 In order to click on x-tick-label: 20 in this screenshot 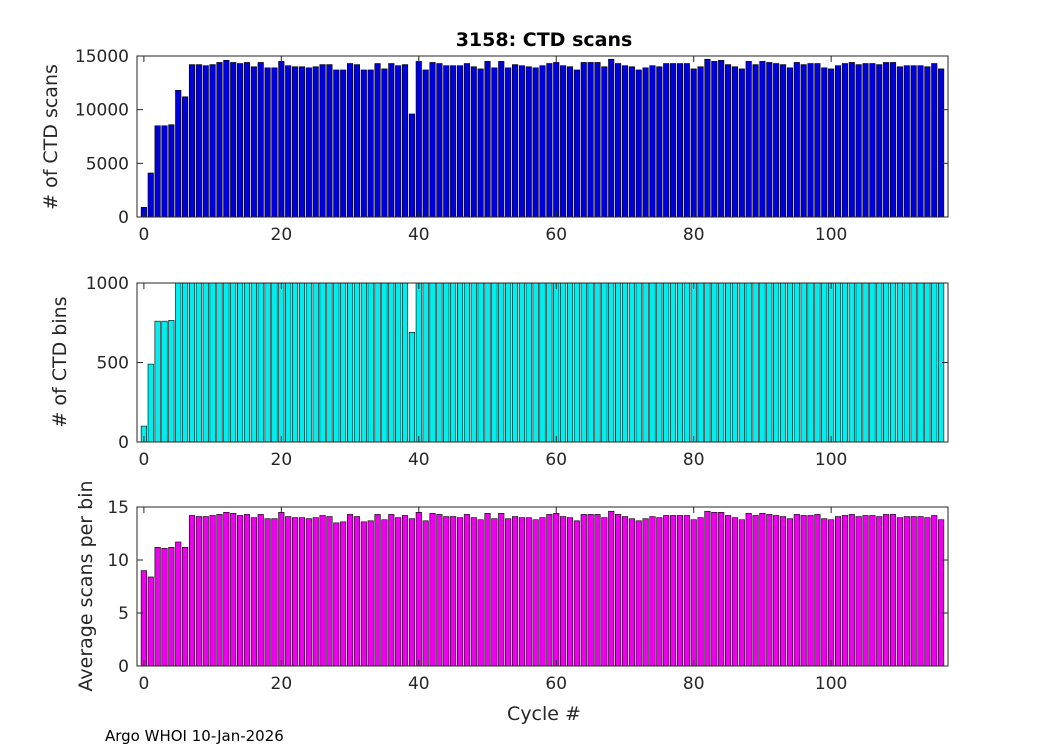, I will do `click(282, 460)`.